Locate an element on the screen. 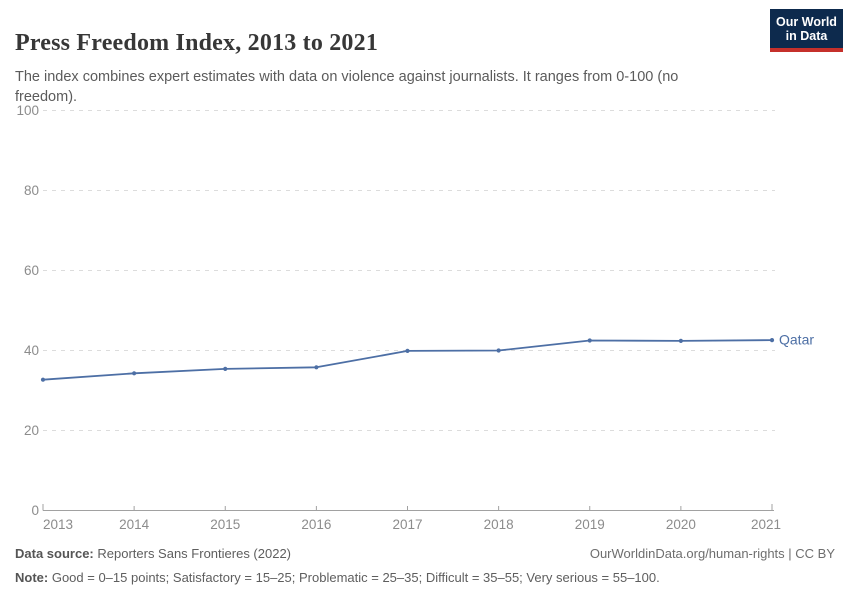  data-point-2017 is located at coordinates (407, 350).